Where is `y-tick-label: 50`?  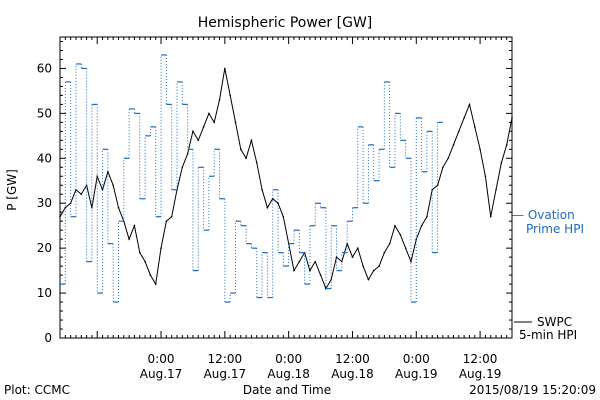
y-tick-label: 50 is located at coordinates (44, 113).